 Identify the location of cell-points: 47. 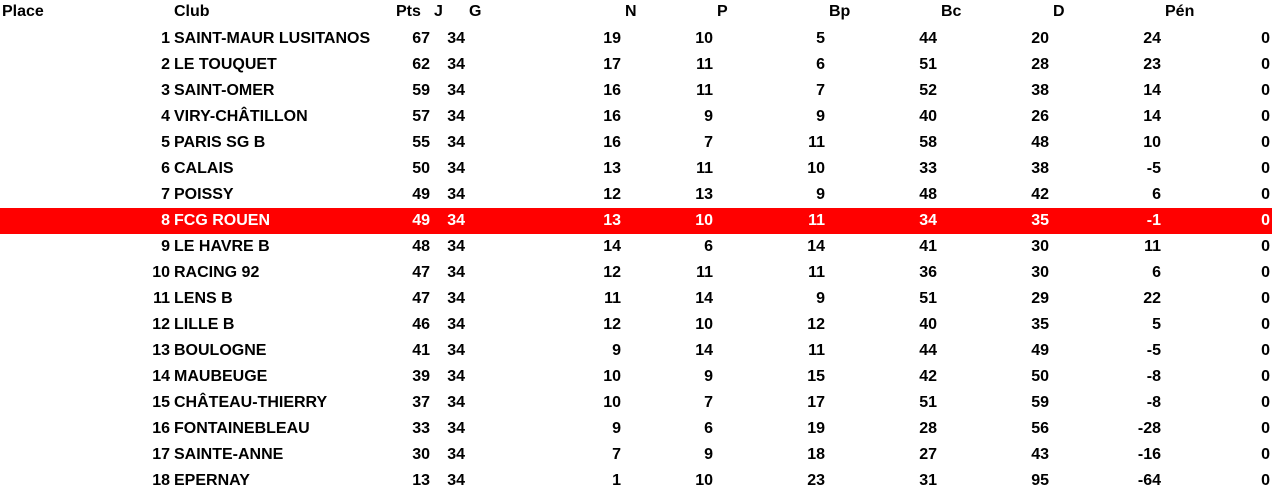
(421, 298).